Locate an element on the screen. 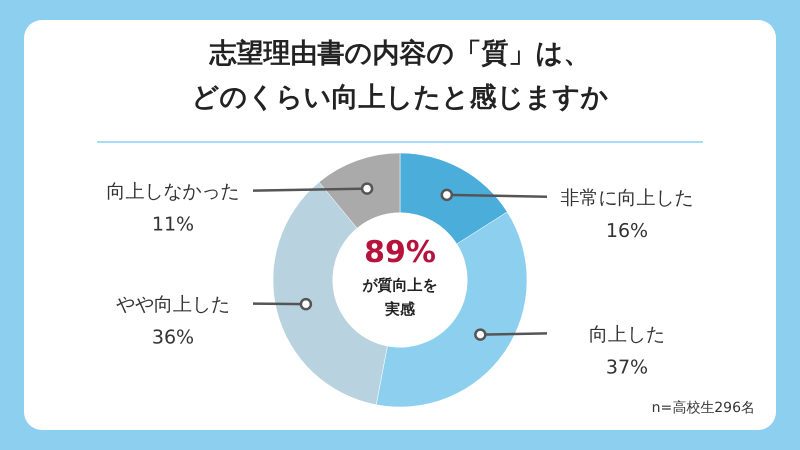 This screenshot has height=450, width=800. slice-label: 向上した is located at coordinates (627, 334).